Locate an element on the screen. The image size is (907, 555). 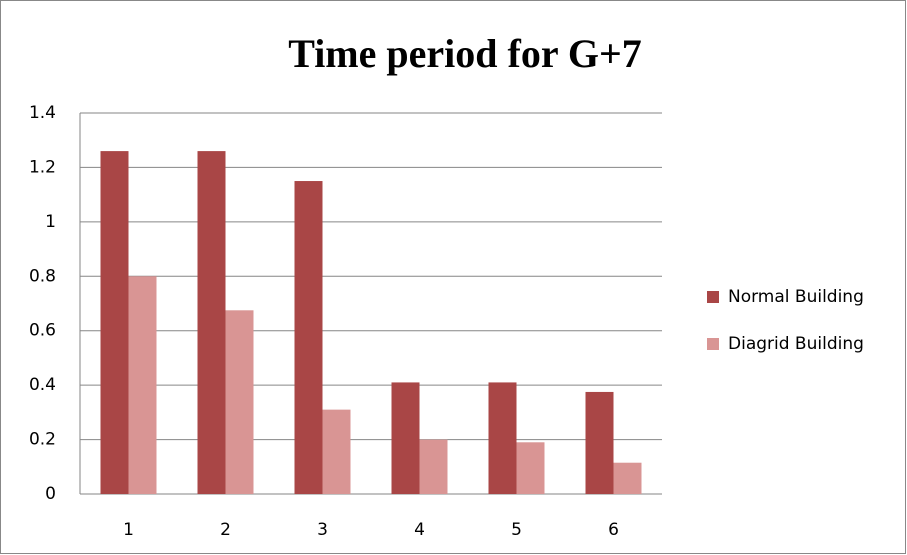
y-tick-label: 1.2 is located at coordinates (42, 167).